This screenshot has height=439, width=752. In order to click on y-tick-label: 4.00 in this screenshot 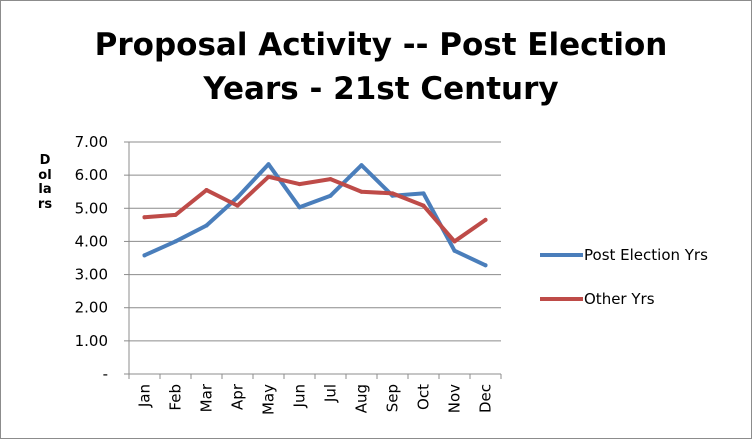, I will do `click(91, 241)`.